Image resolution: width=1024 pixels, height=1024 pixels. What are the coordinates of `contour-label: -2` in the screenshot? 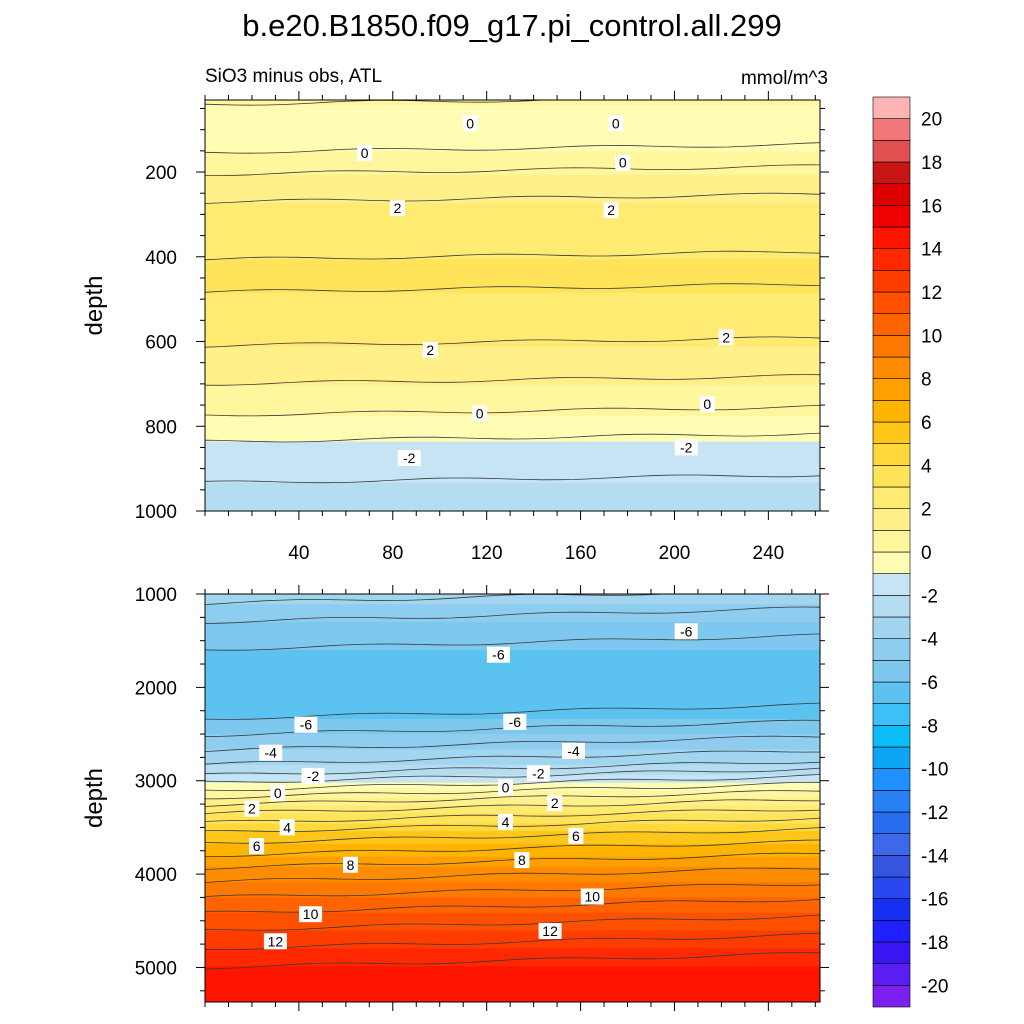 It's located at (313, 776).